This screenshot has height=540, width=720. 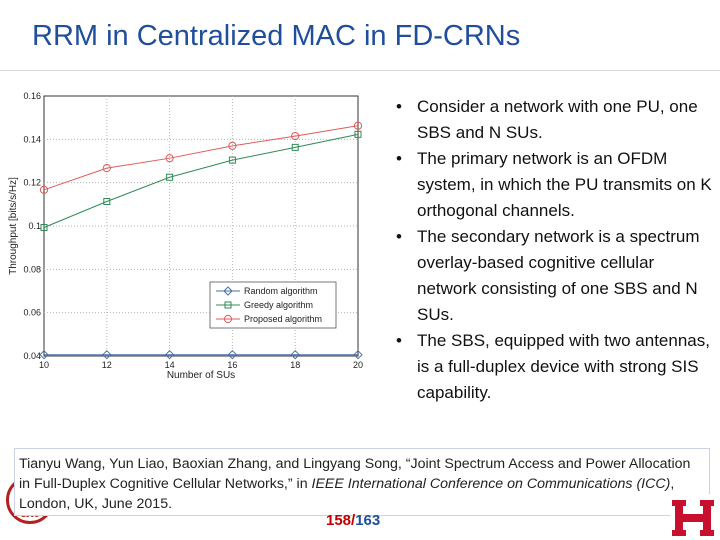 I want to click on legend-marker-circle, so click(x=228, y=319).